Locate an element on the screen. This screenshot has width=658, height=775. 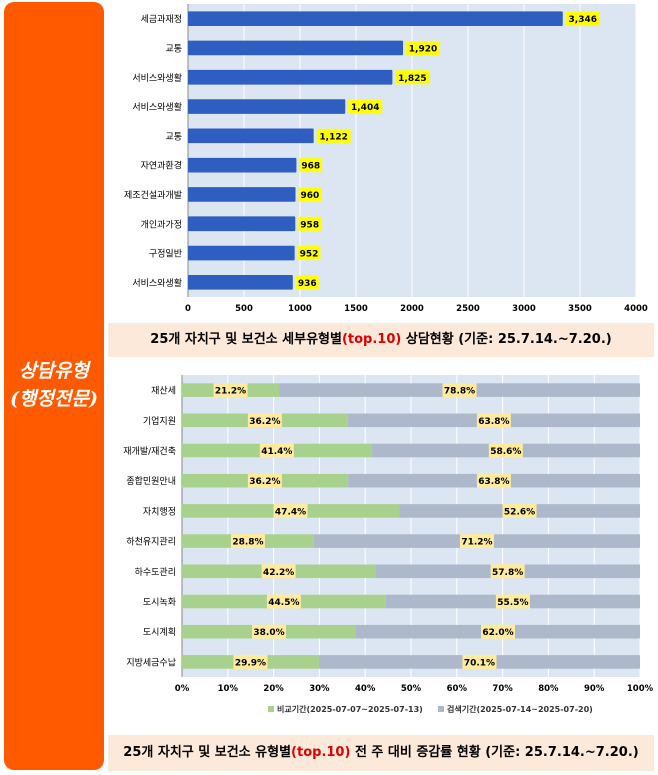
chart2-value-label-0: 44.5% is located at coordinates (283, 603).